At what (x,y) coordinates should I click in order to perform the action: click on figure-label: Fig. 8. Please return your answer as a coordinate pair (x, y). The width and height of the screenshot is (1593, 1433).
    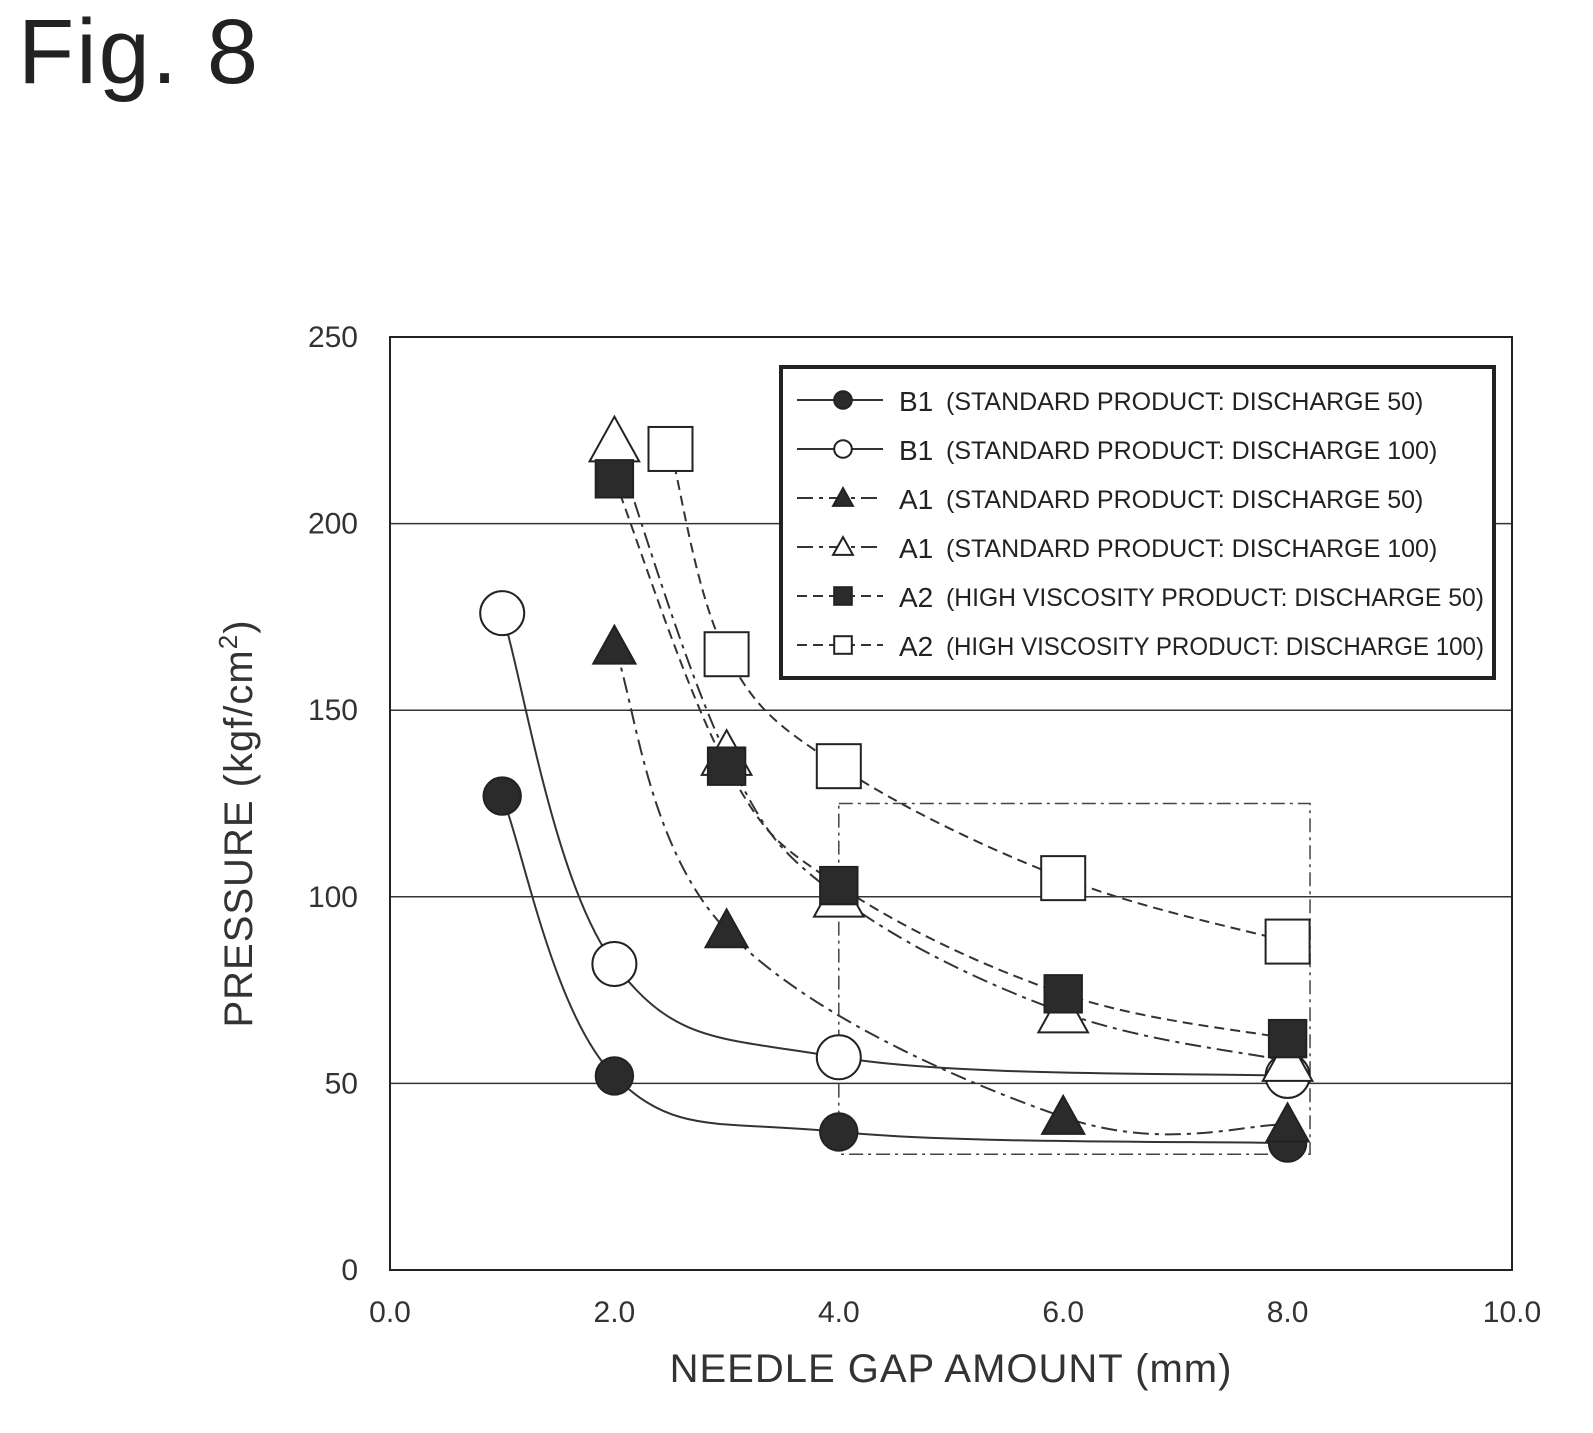
    Looking at the image, I should click on (139, 52).